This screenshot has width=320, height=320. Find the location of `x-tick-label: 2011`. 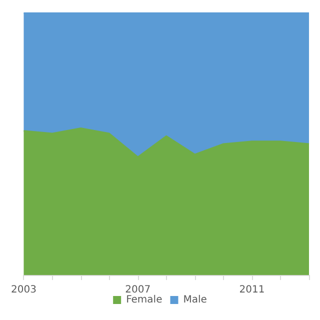

x-tick-label: 2011 is located at coordinates (252, 290).